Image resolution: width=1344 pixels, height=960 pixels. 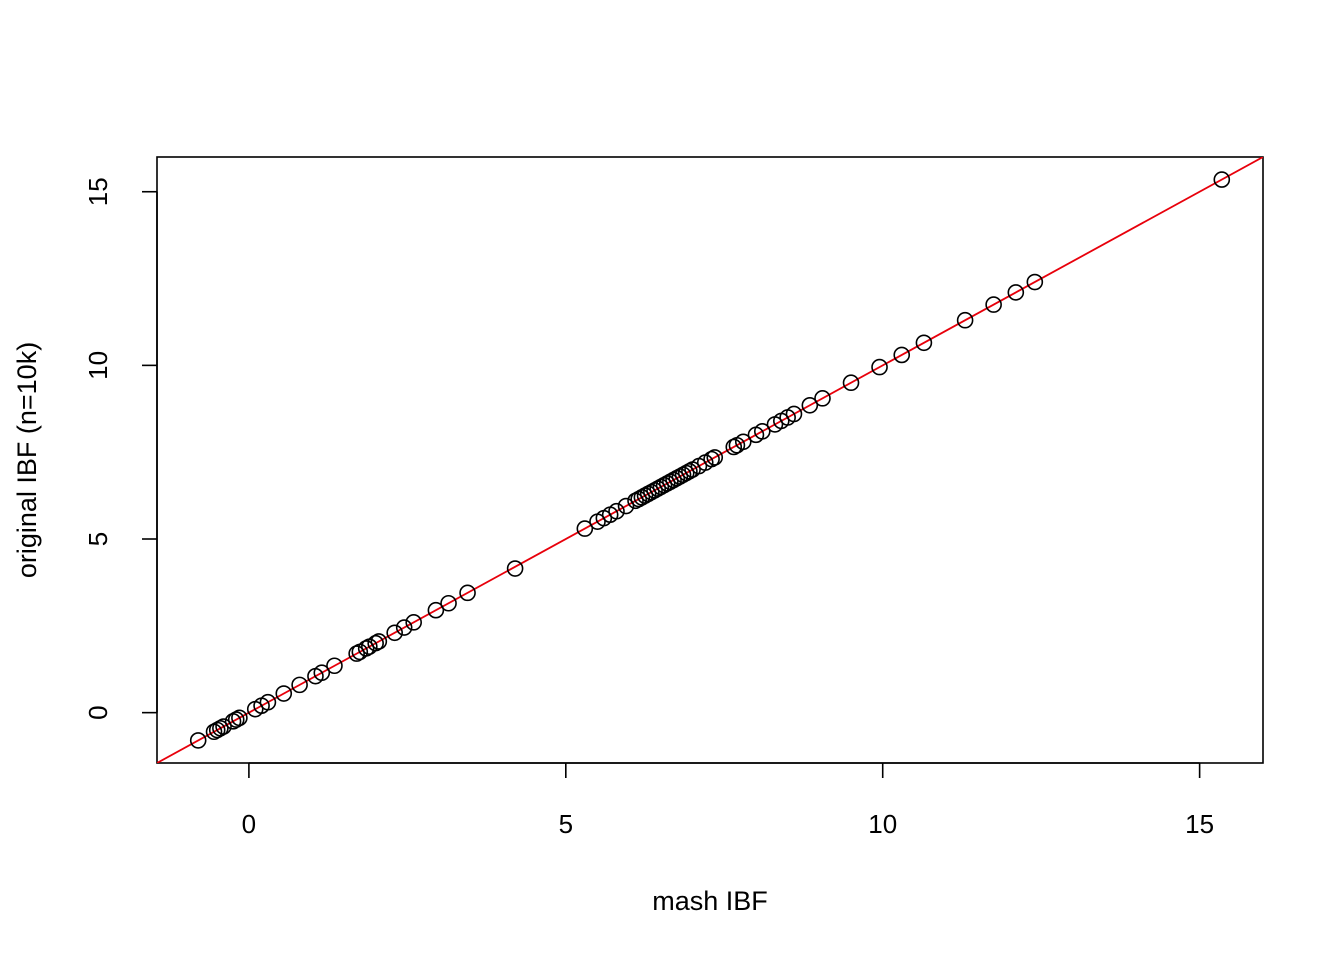 What do you see at coordinates (98, 712) in the screenshot?
I see `y-tick-label: 0` at bounding box center [98, 712].